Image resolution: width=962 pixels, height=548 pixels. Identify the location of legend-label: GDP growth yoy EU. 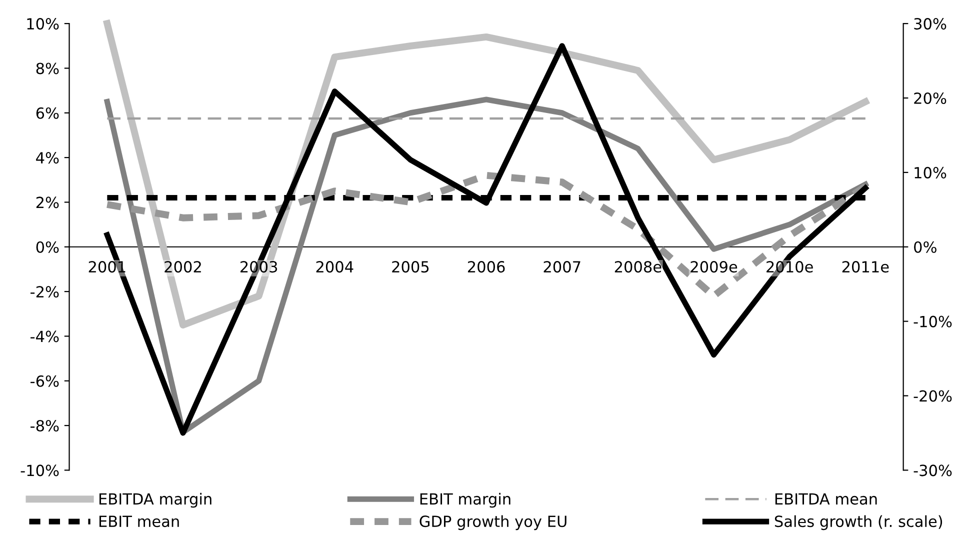
(493, 522).